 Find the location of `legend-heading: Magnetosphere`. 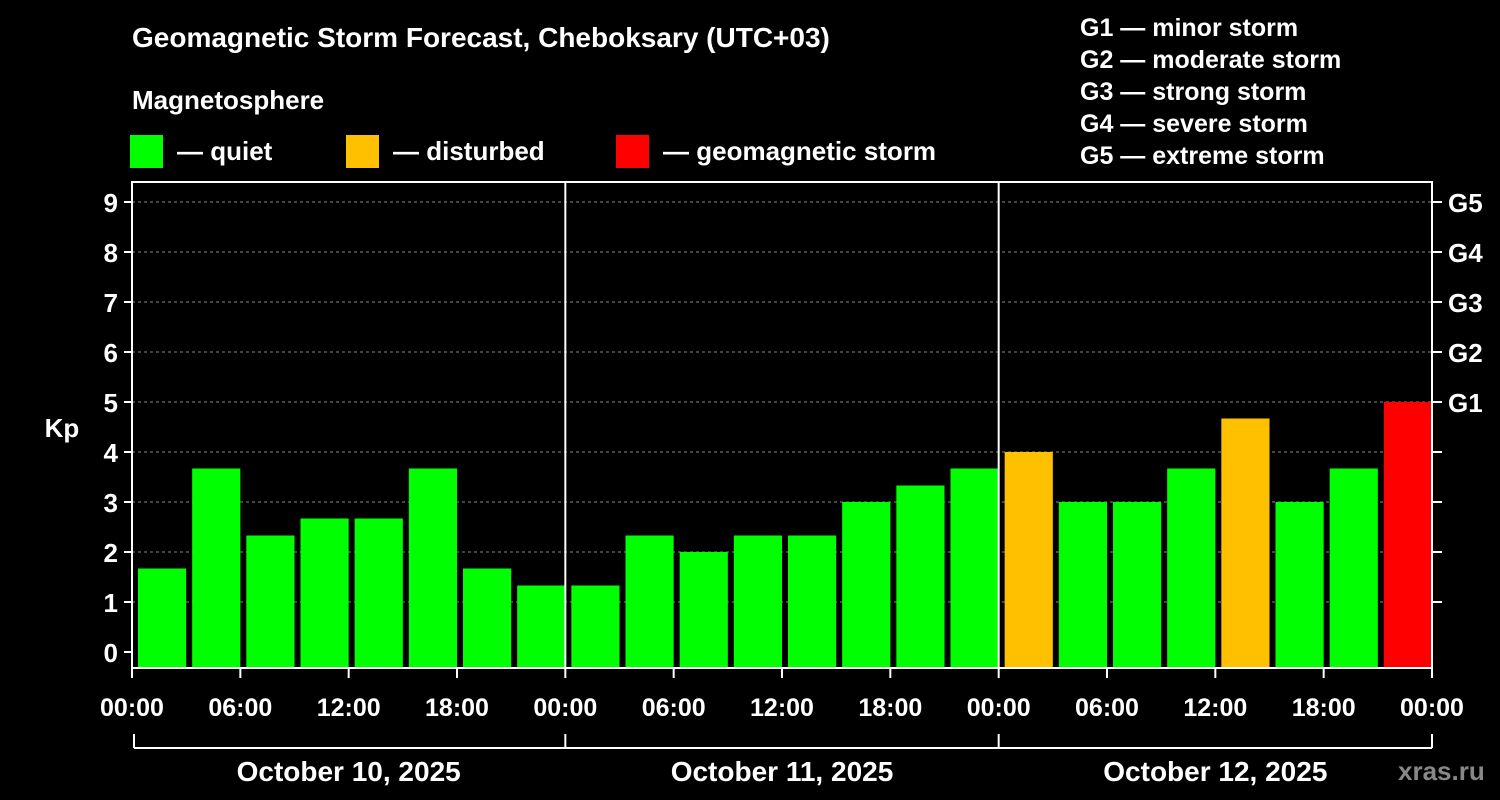

legend-heading: Magnetosphere is located at coordinates (228, 100).